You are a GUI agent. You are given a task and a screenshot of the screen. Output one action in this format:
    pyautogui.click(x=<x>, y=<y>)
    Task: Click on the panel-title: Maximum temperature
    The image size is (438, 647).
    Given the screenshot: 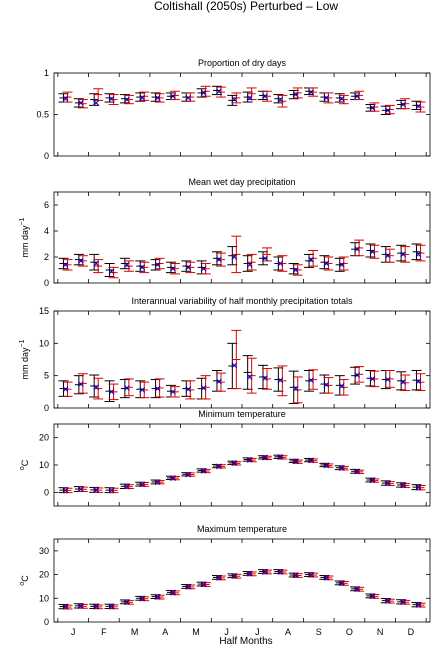 What is the action you would take?
    pyautogui.click(x=242, y=529)
    